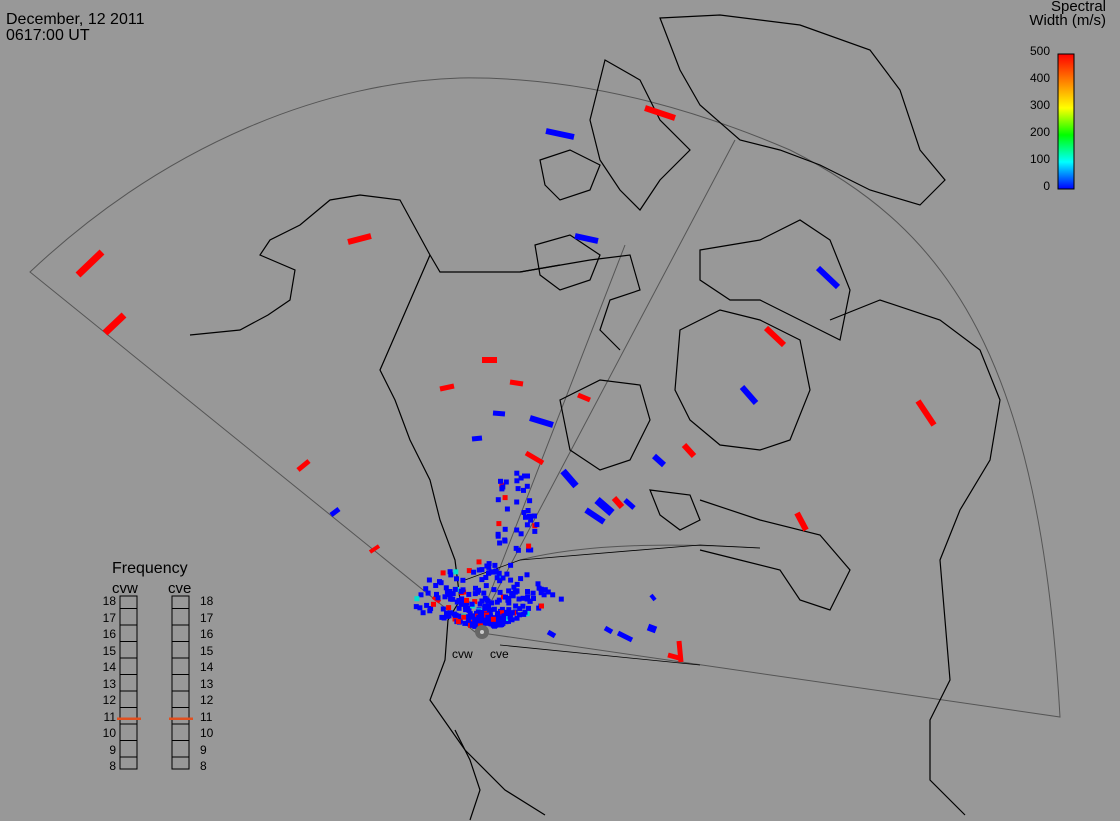 The width and height of the screenshot is (1120, 821). What do you see at coordinates (207, 700) in the screenshot?
I see `frequency-tick-right: 12` at bounding box center [207, 700].